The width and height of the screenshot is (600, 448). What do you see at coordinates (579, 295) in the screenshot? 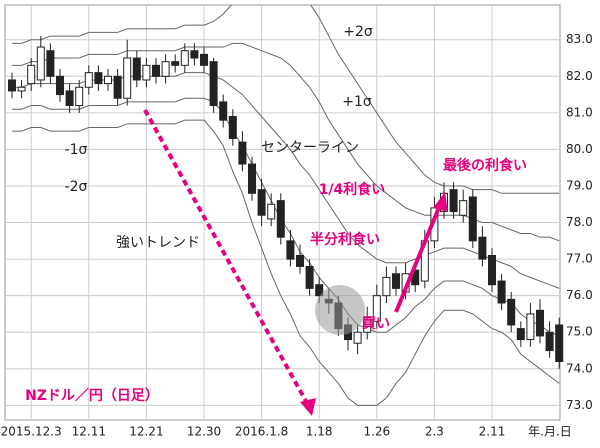
I see `y-tick-label: 76.0` at bounding box center [579, 295].